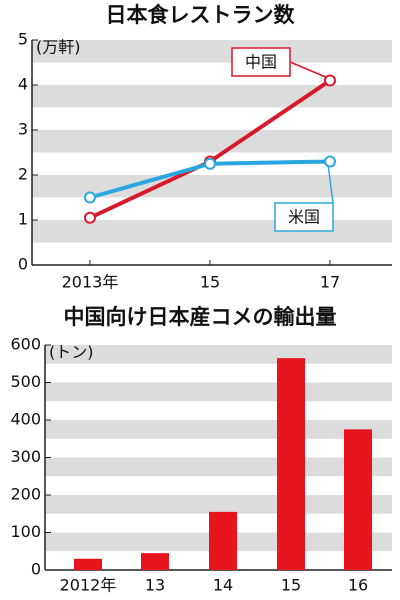 The image size is (400, 600). Describe the element at coordinates (23, 84) in the screenshot. I see `y-tick-label: 4` at that location.